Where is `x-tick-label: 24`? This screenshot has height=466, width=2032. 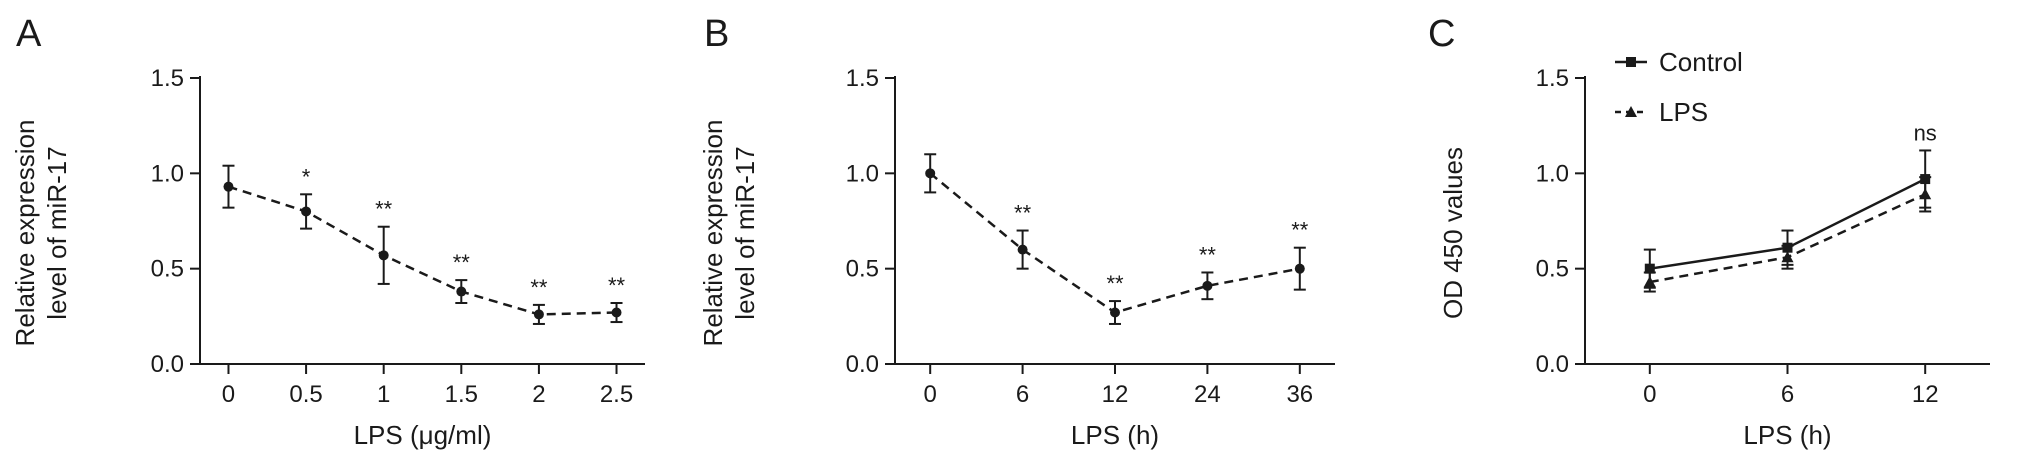 x-tick-label: 24 is located at coordinates (1207, 394).